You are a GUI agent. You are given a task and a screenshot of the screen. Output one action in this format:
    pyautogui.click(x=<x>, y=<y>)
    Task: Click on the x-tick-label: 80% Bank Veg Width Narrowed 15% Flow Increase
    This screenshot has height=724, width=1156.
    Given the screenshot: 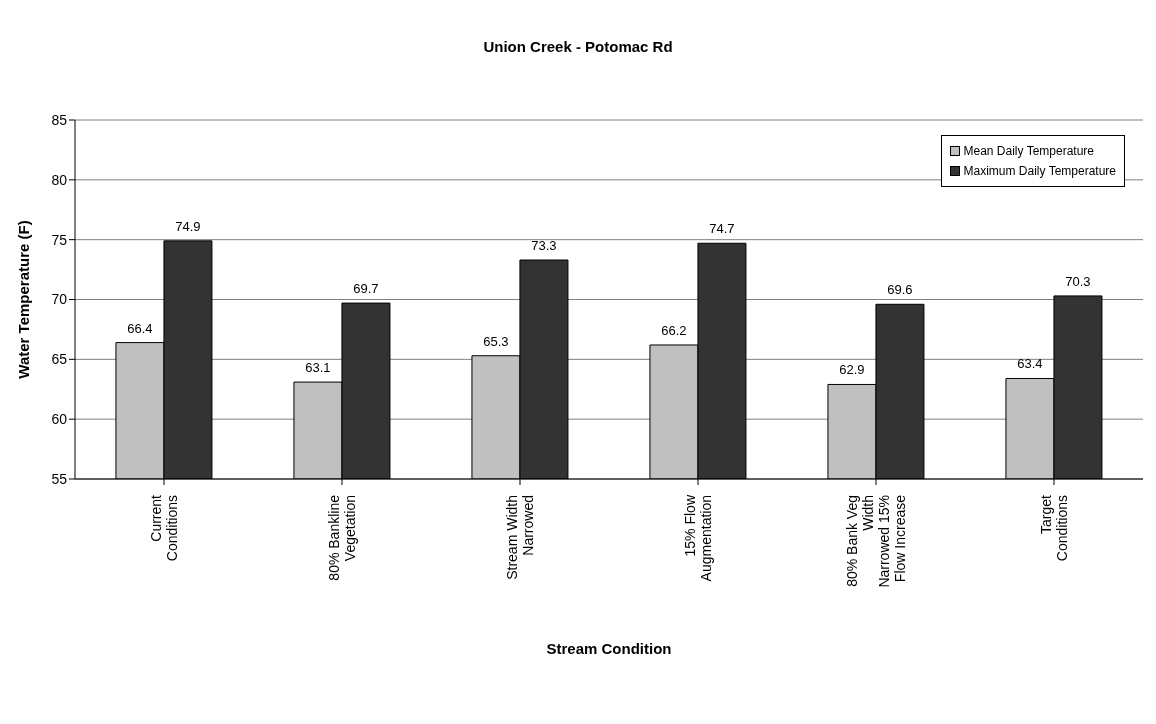 What is the action you would take?
    pyautogui.click(x=876, y=541)
    